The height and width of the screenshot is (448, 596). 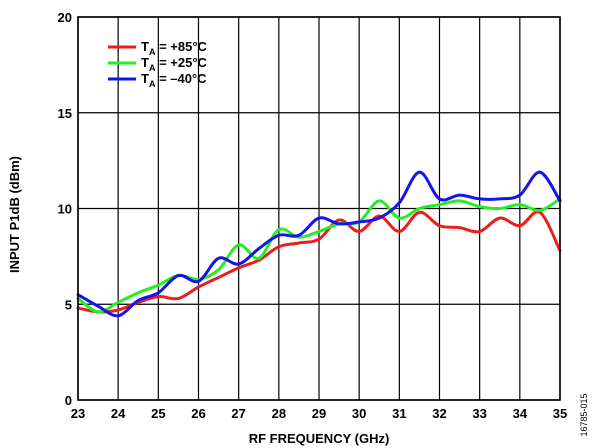 What do you see at coordinates (584, 414) in the screenshot?
I see `figure-id: 16785-015` at bounding box center [584, 414].